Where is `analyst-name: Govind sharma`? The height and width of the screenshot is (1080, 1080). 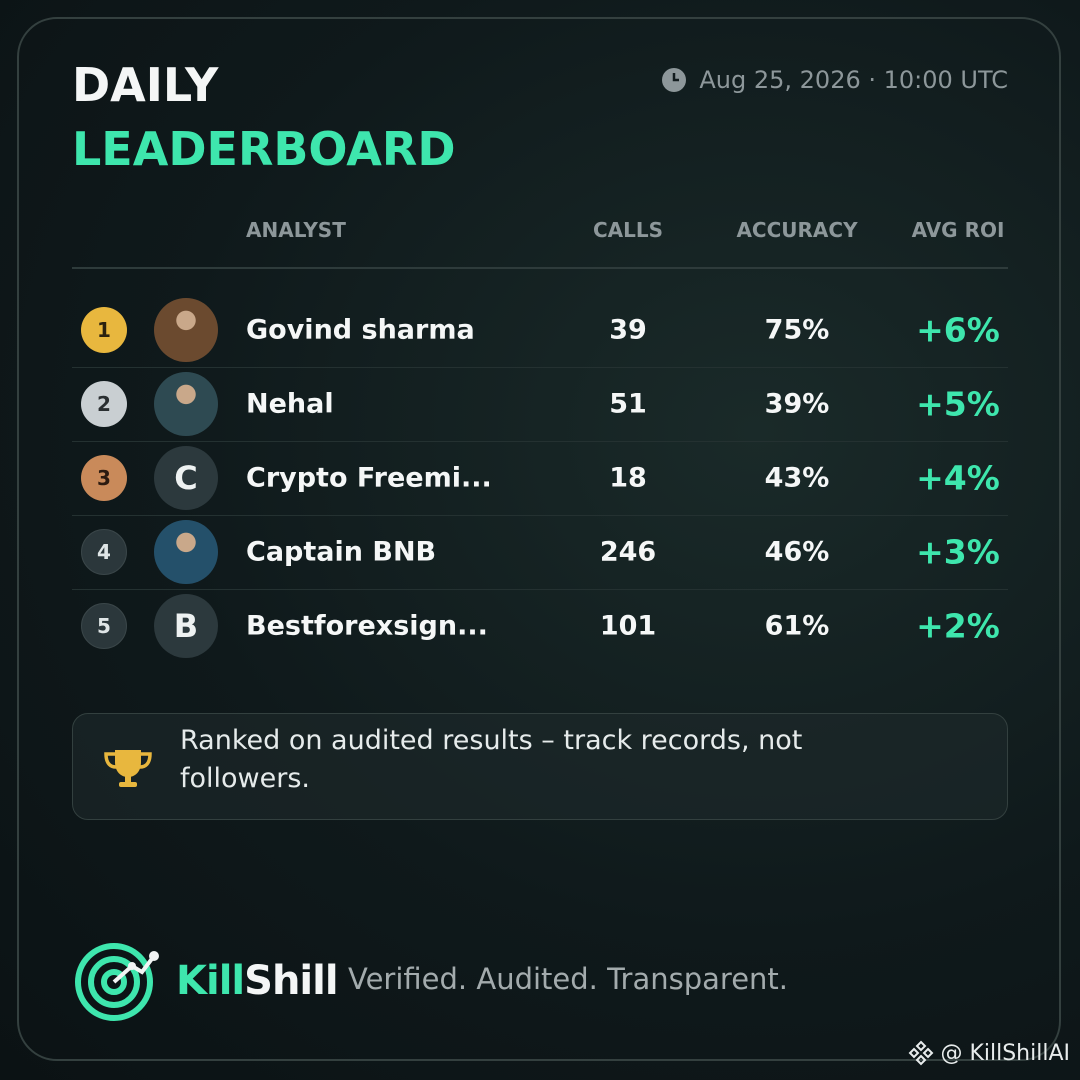
analyst-name: Govind sharma is located at coordinates (360, 330).